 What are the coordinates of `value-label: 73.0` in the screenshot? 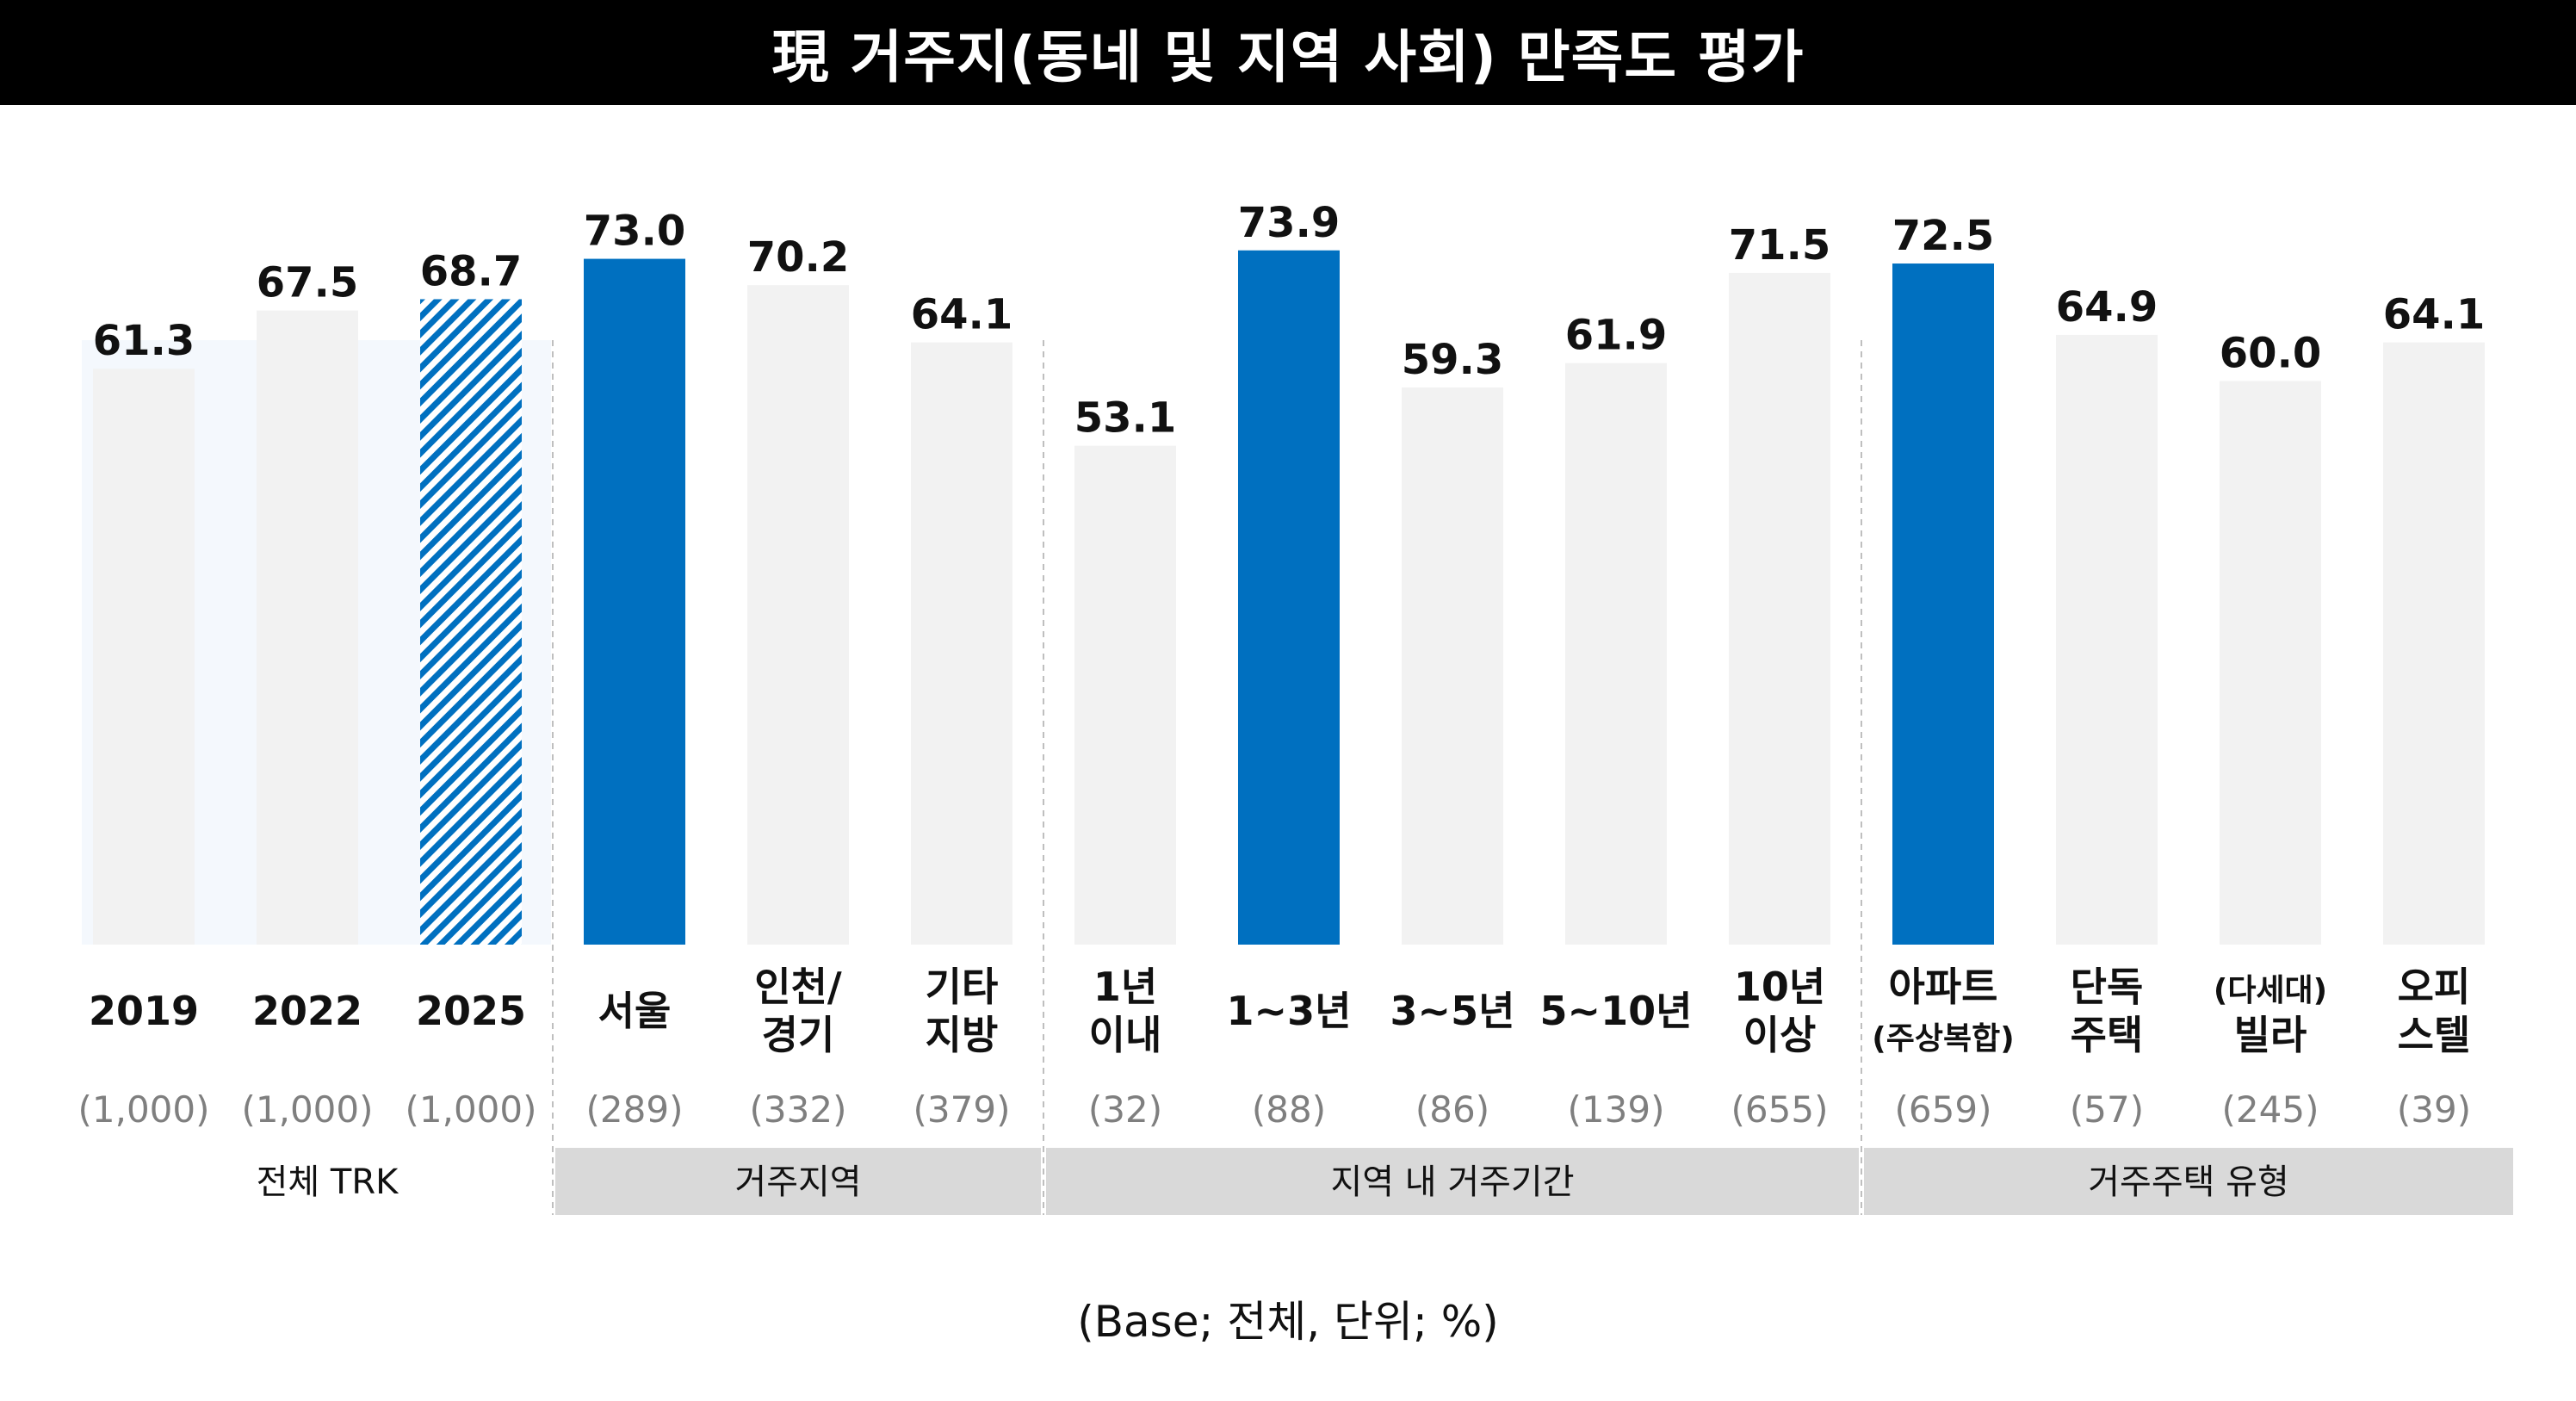 It's located at (634, 232).